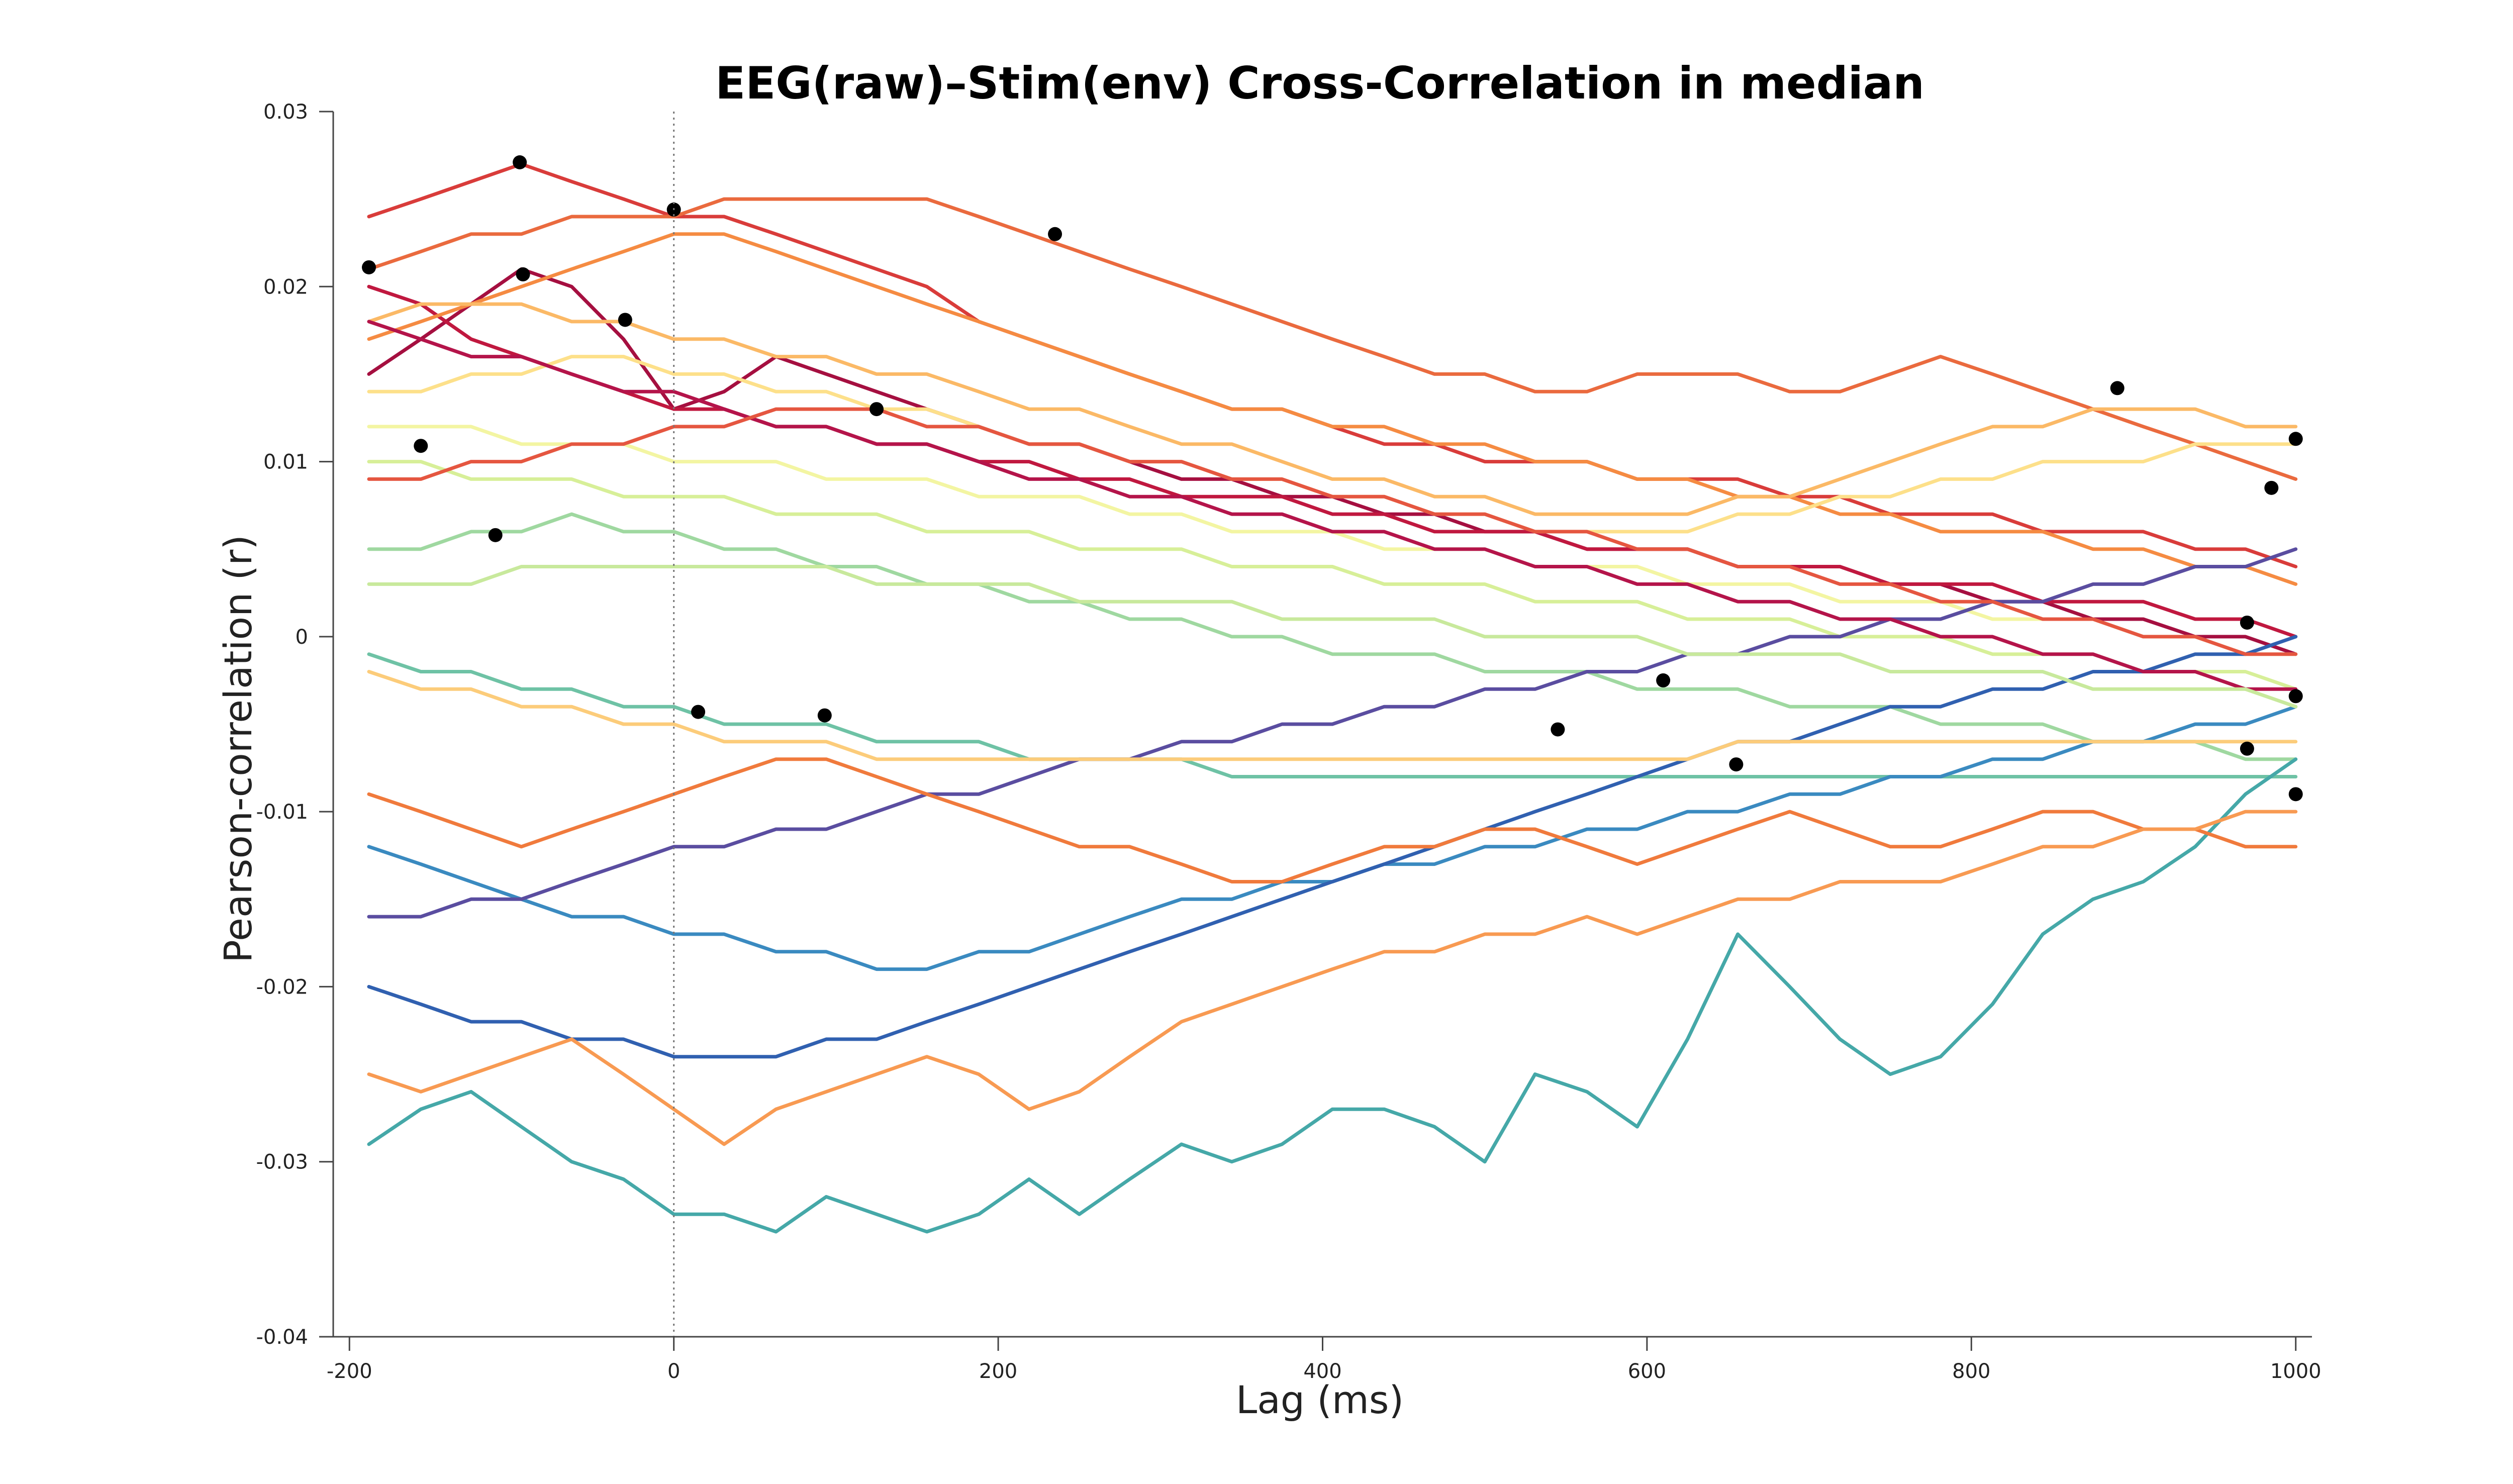 The width and height of the screenshot is (2513, 1484). What do you see at coordinates (283, 812) in the screenshot?
I see `y-tick-label: -0.01` at bounding box center [283, 812].